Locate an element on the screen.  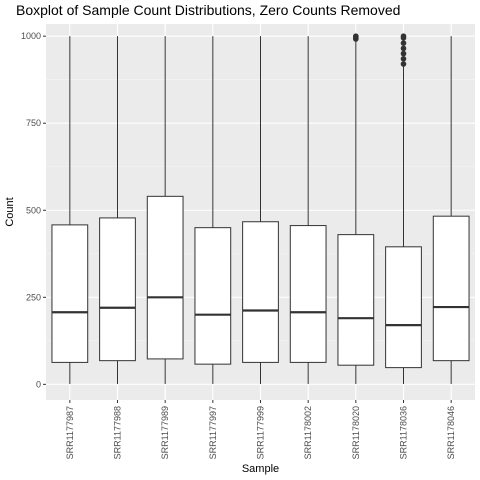
box-SRR1177999 is located at coordinates (260, 210).